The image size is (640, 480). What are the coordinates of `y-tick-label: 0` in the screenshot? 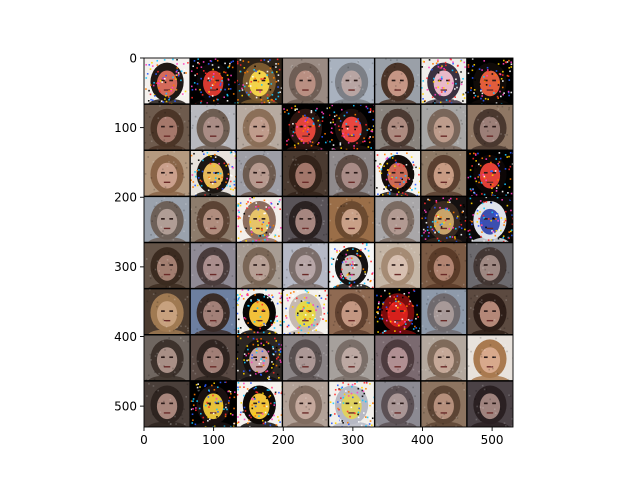 It's located at (133, 58).